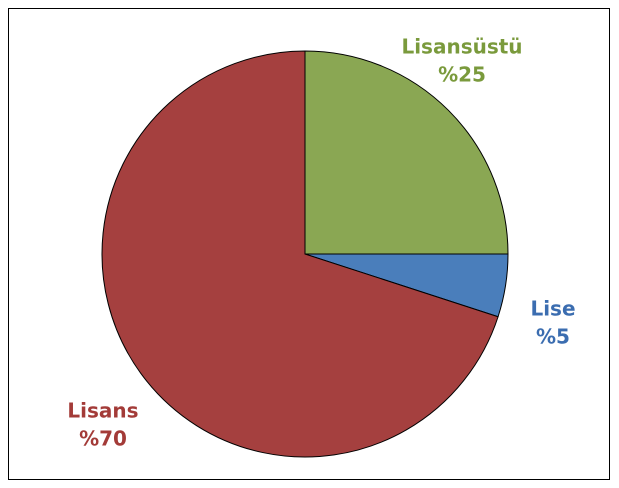  What do you see at coordinates (406, 152) in the screenshot?
I see `pie-slice` at bounding box center [406, 152].